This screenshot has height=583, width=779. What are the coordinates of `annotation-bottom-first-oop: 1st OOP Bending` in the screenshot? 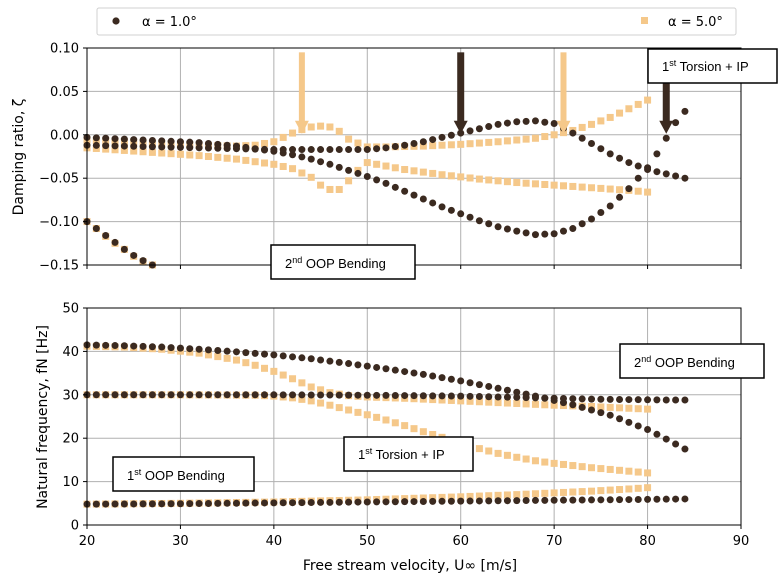 It's located at (183, 474).